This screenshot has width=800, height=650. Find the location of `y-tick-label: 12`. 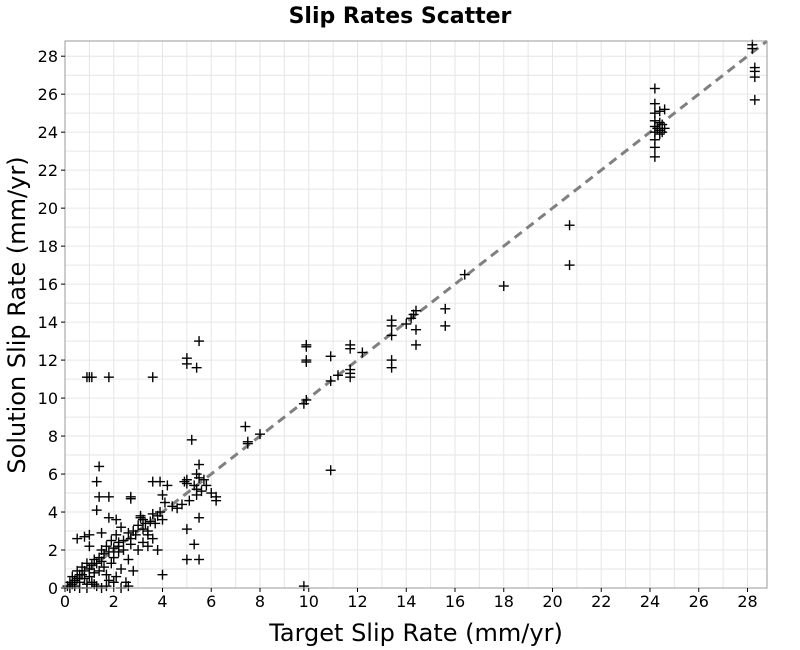

y-tick-label: 12 is located at coordinates (48, 360).